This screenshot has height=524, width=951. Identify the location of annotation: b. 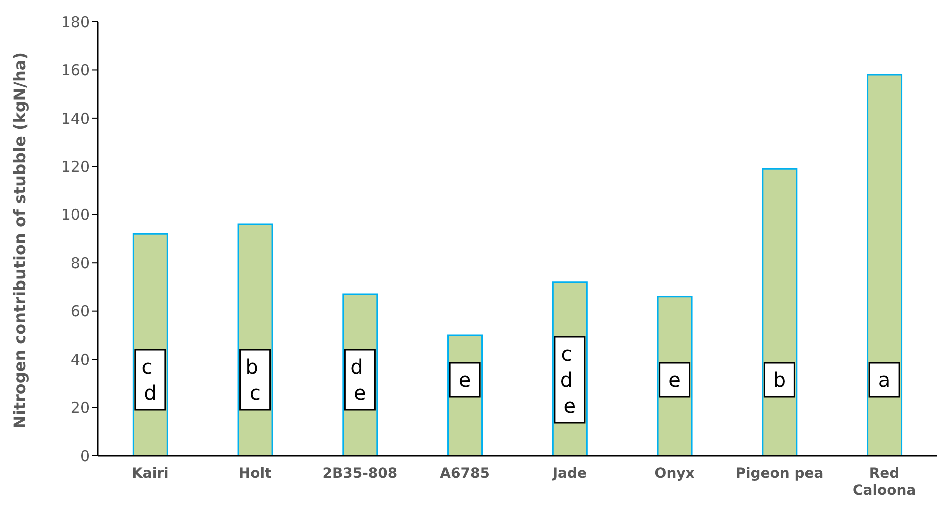
(779, 380).